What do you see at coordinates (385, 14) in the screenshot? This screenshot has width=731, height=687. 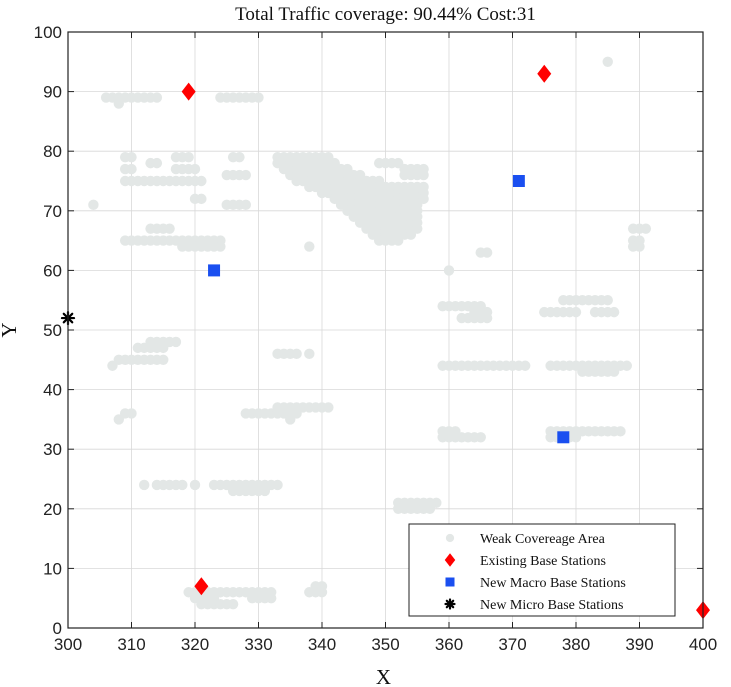 I see `chart-title: Total Traffic coverage: 90.44% Cost:31` at bounding box center [385, 14].